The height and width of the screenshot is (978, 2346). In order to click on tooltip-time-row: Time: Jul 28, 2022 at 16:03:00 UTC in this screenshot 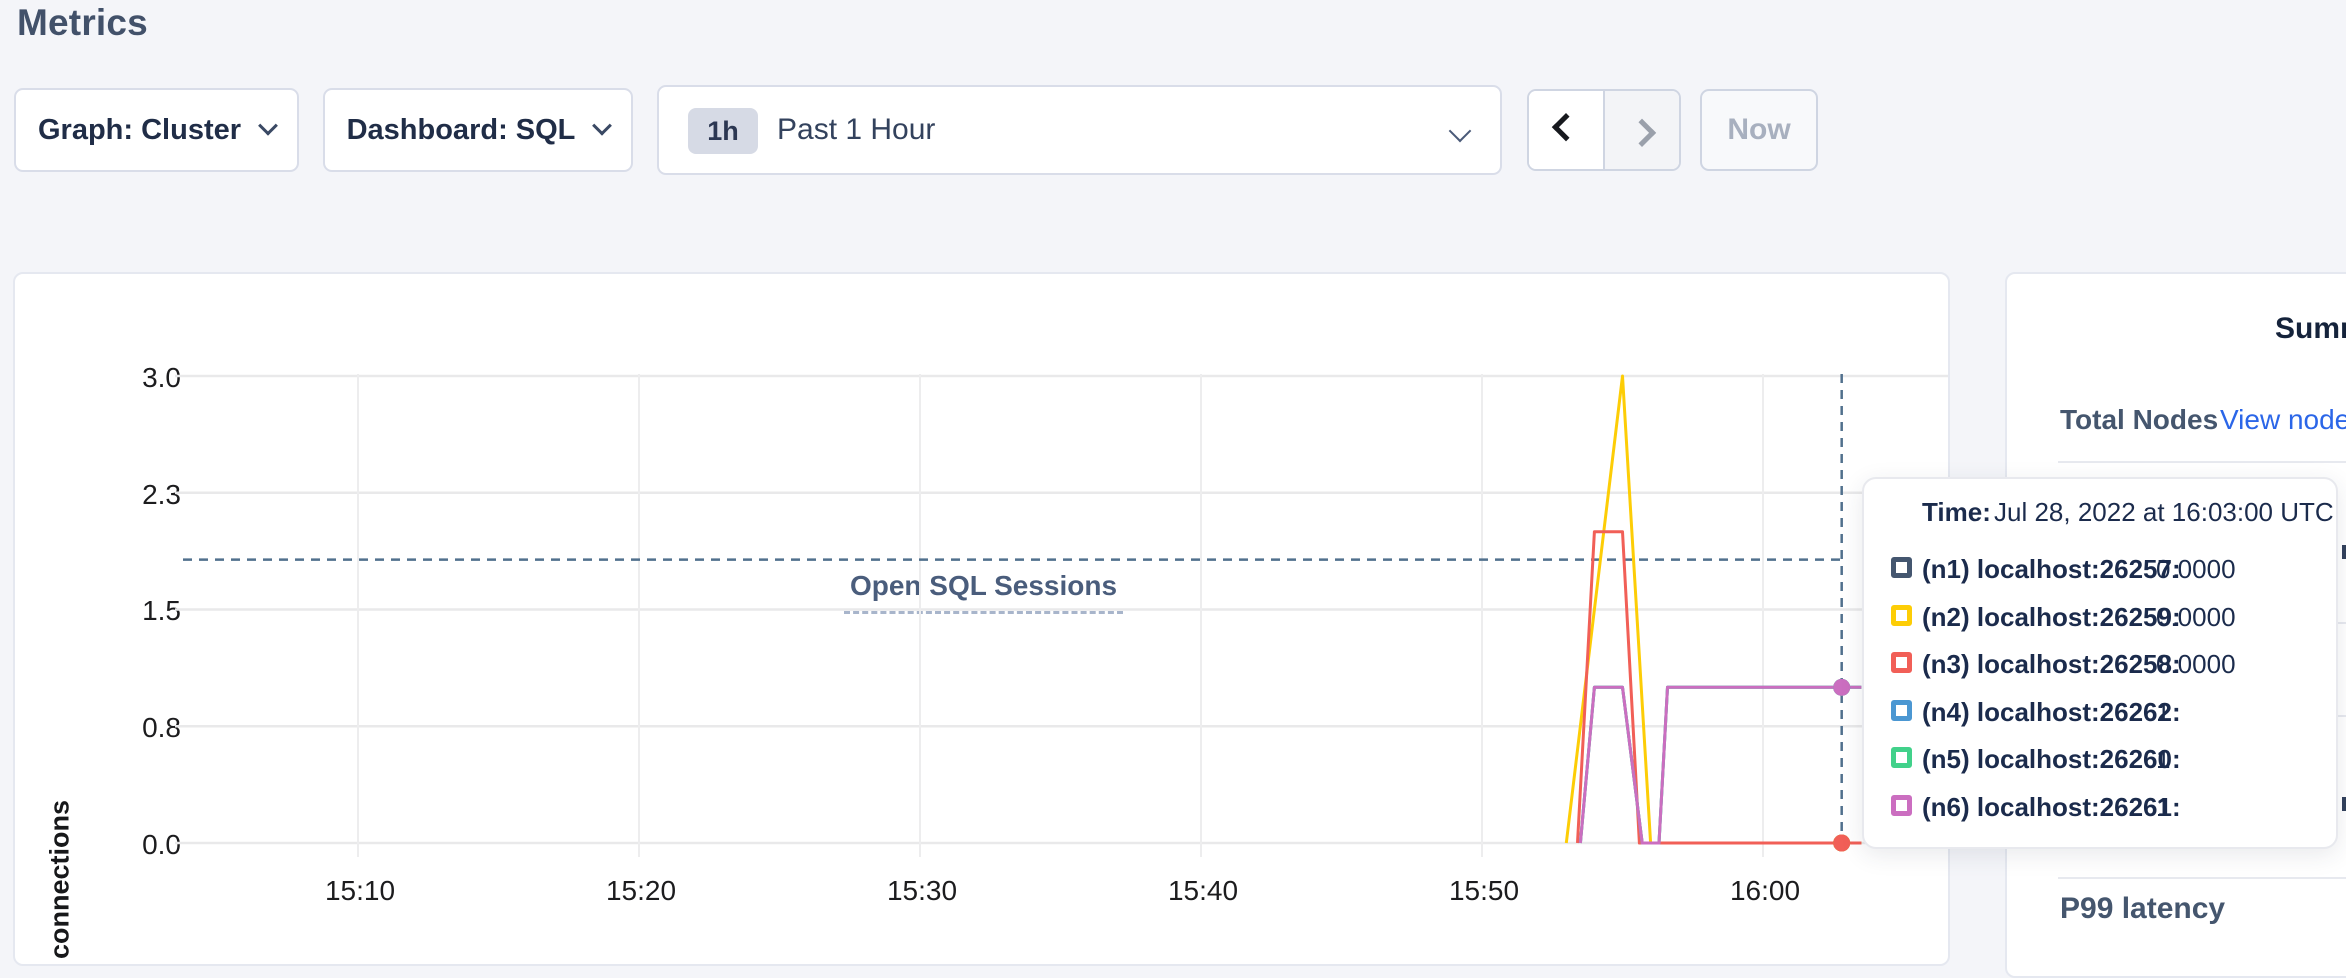, I will do `click(2100, 512)`.